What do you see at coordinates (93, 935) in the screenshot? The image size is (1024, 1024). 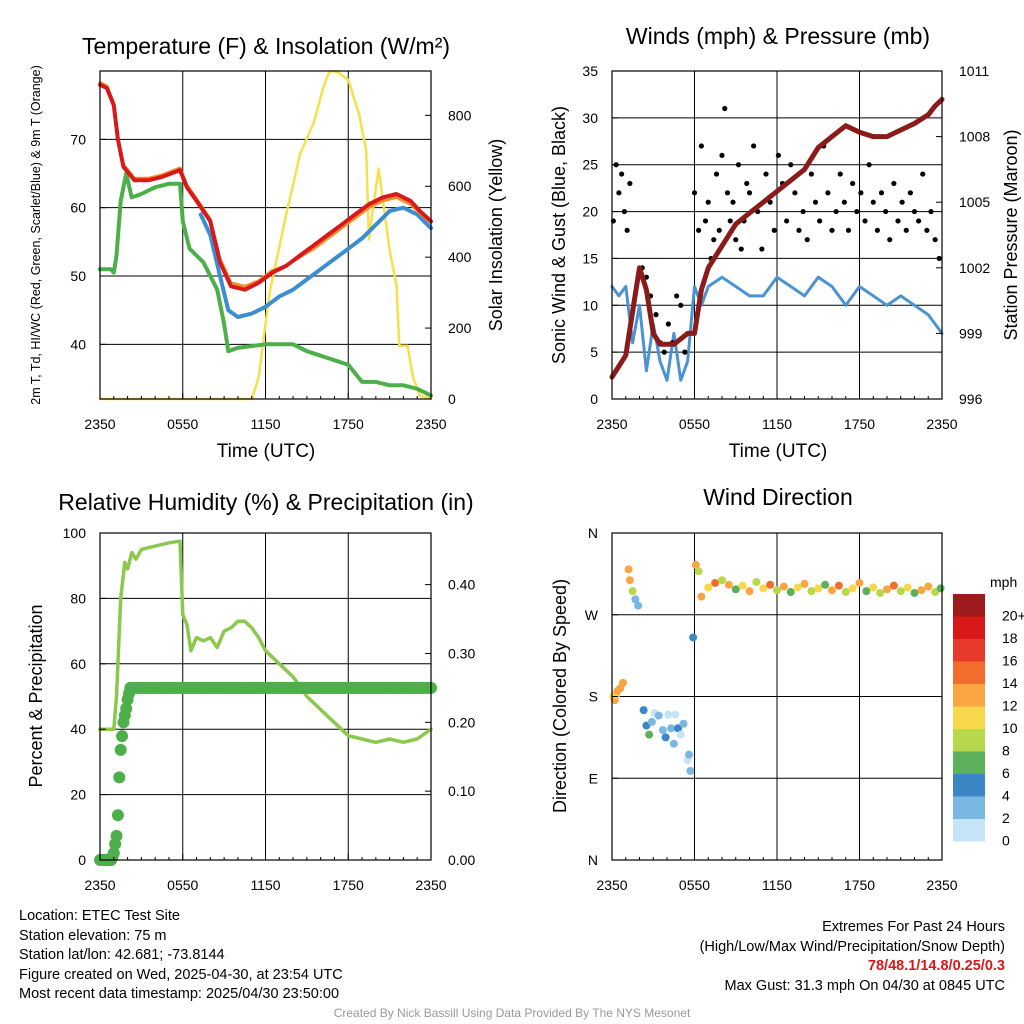 I see `station-elevation: Station elevation: 75 m` at bounding box center [93, 935].